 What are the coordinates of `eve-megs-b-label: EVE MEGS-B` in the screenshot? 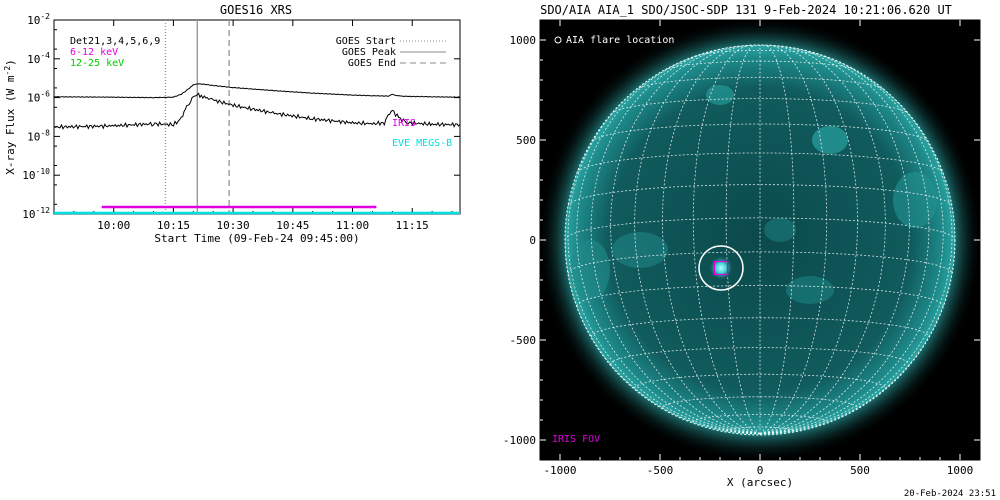 It's located at (422, 143).